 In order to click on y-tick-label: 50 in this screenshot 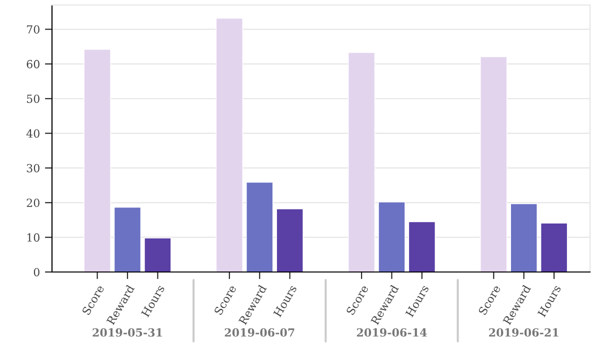, I will do `click(33, 99)`.